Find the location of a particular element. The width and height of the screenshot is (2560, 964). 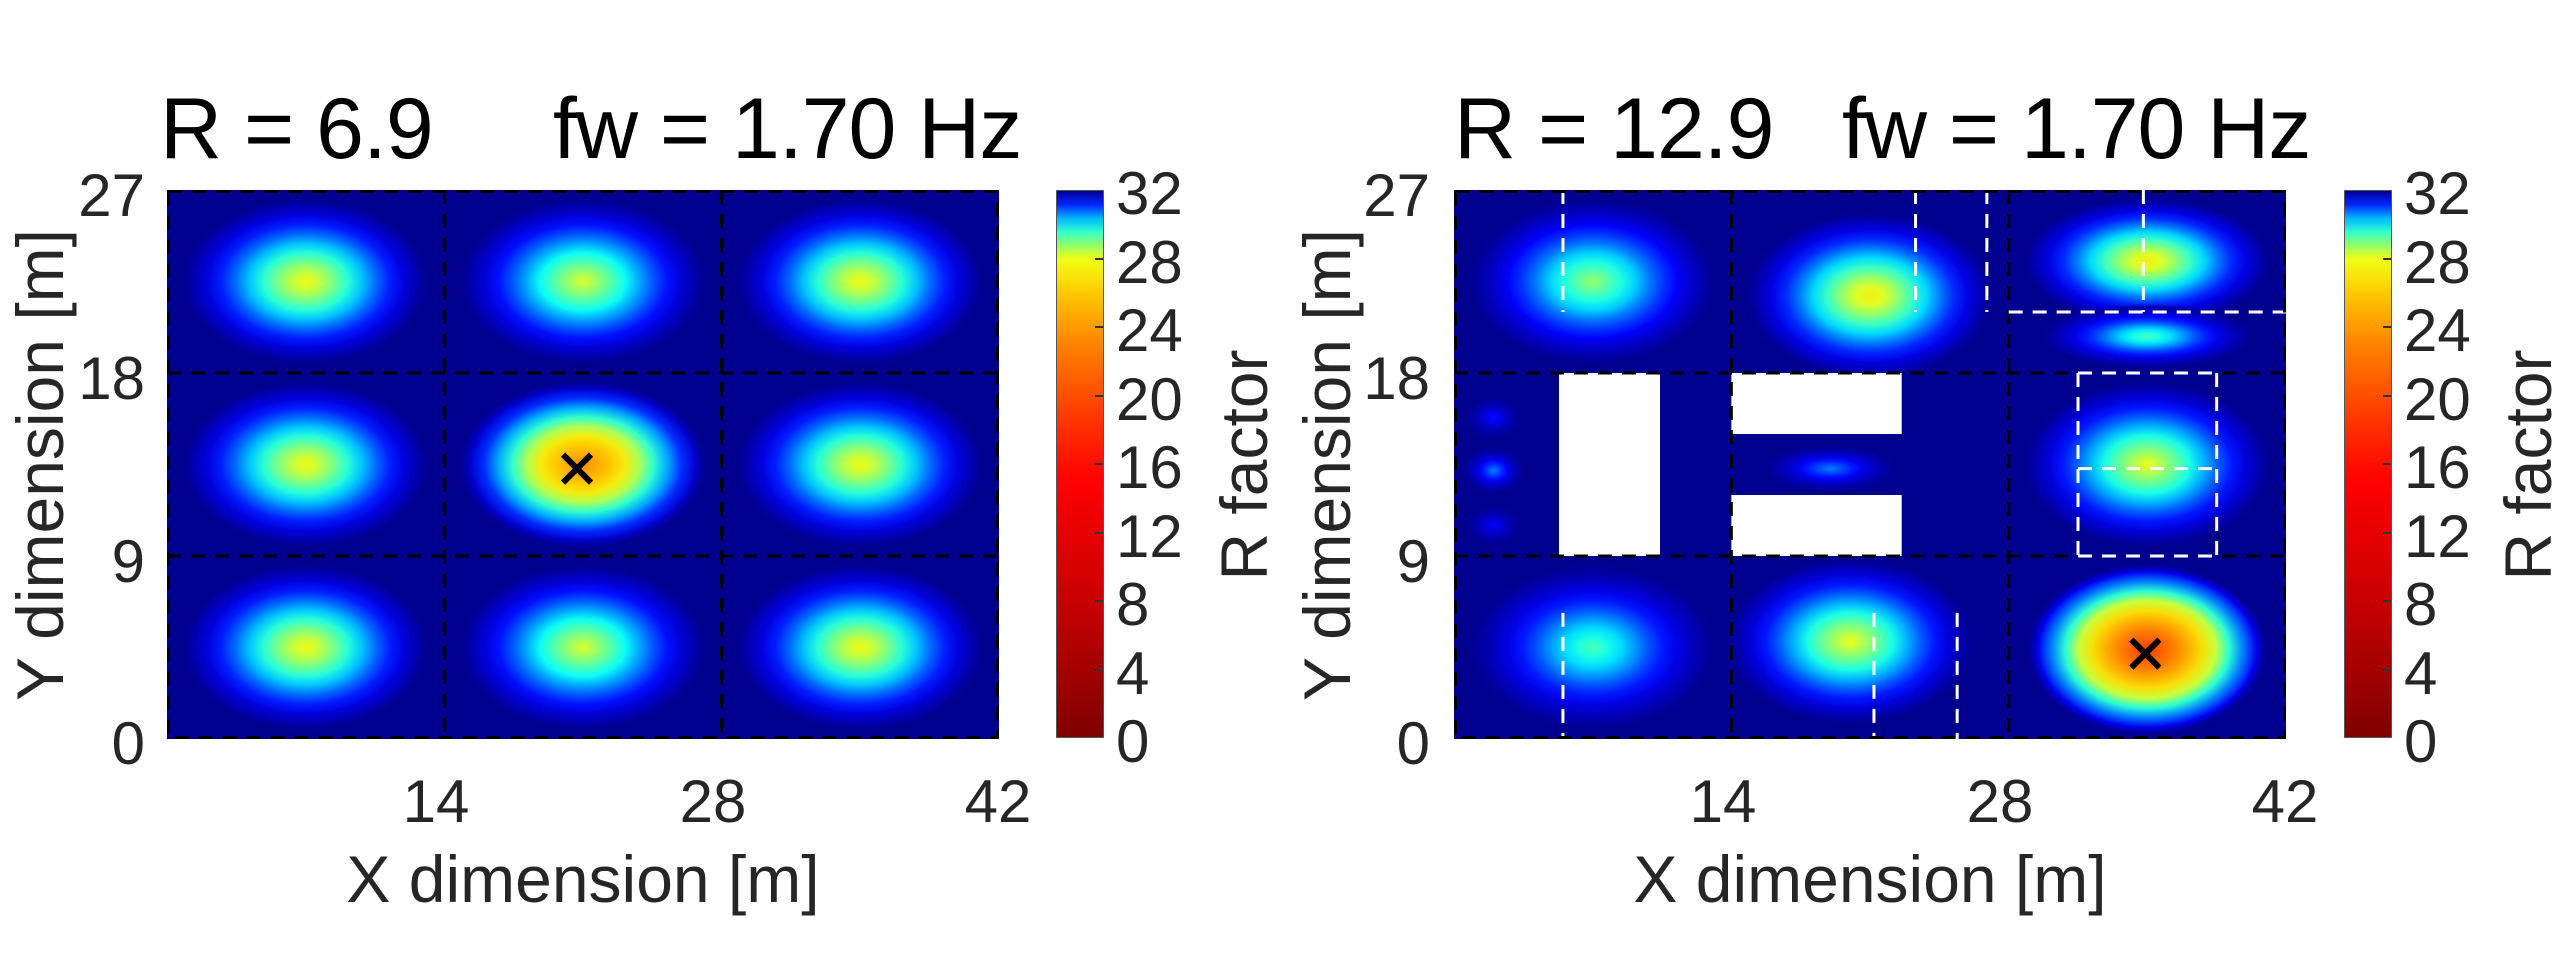

colorbar is located at coordinates (1080, 464).